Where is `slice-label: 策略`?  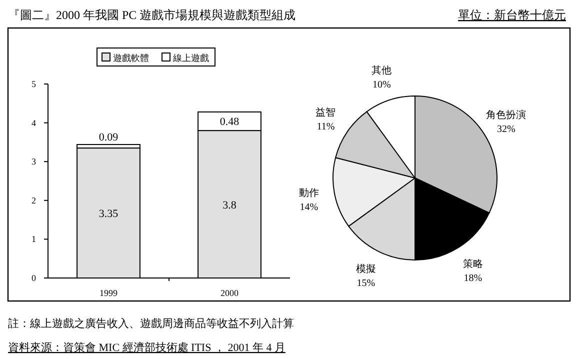 slice-label: 策略 is located at coordinates (472, 264).